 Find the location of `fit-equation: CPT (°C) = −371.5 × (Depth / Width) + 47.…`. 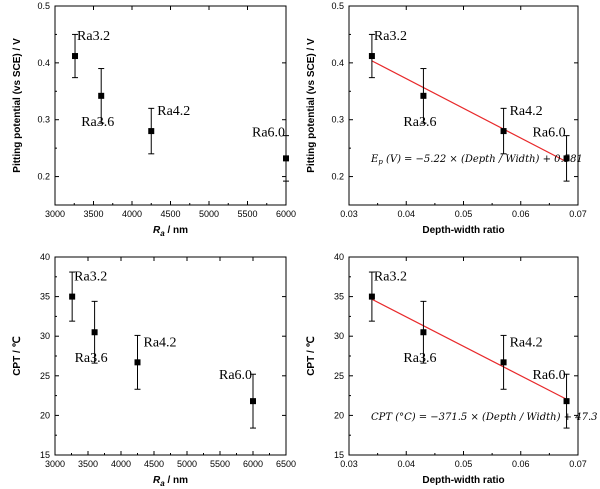

fit-equation: CPT (°C) = −371.5 × (Depth / Width) + 47.… is located at coordinates (484, 417).